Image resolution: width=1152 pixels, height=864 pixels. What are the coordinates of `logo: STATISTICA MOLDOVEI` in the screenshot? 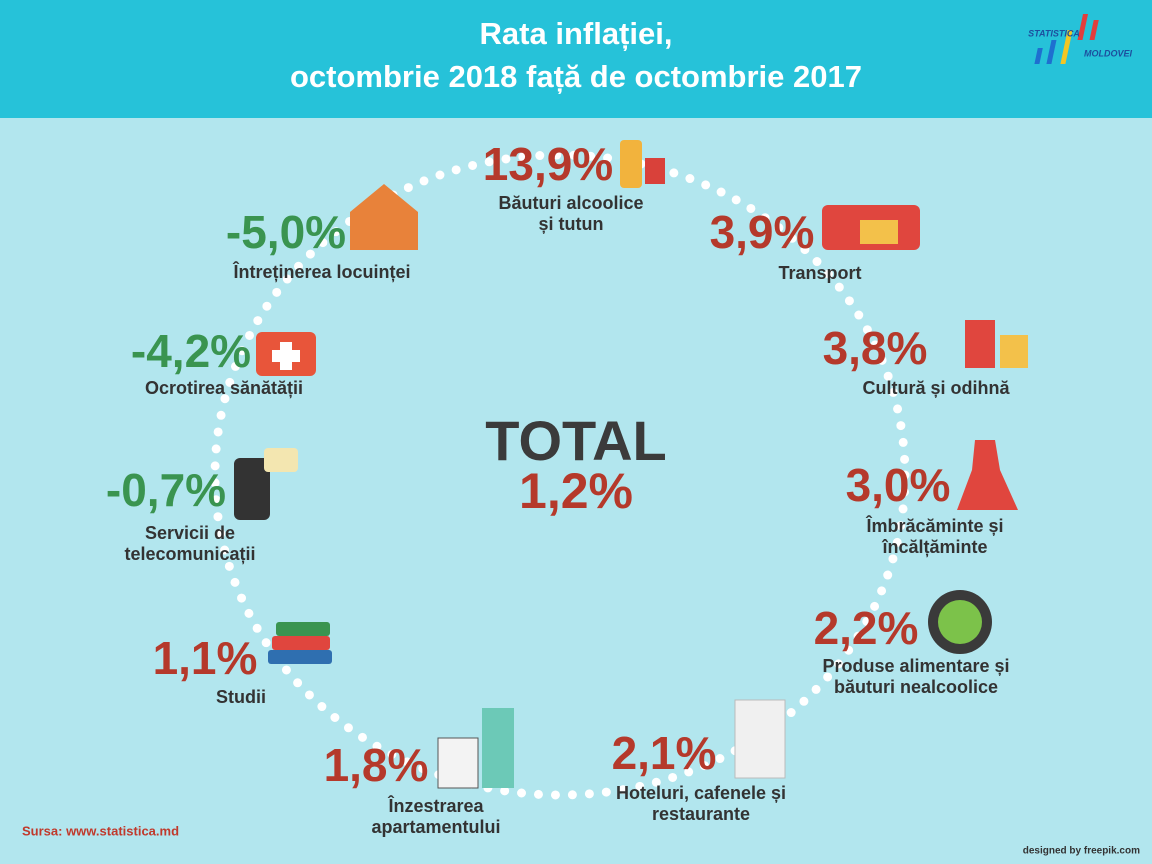 It's located at (1080, 39).